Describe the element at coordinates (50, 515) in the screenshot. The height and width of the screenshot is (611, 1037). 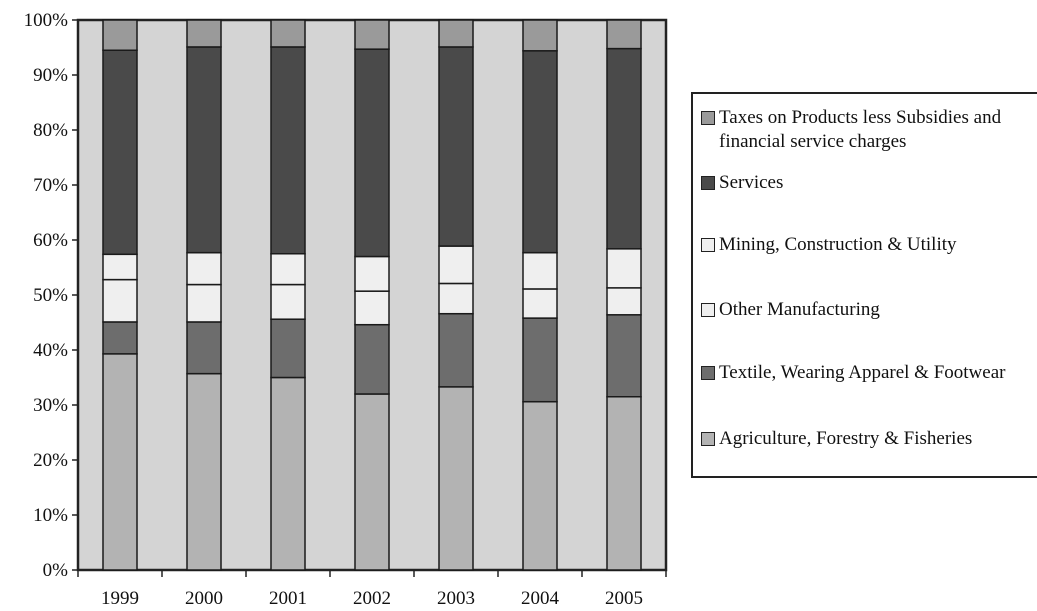
I see `y-tick-label: 10%` at that location.